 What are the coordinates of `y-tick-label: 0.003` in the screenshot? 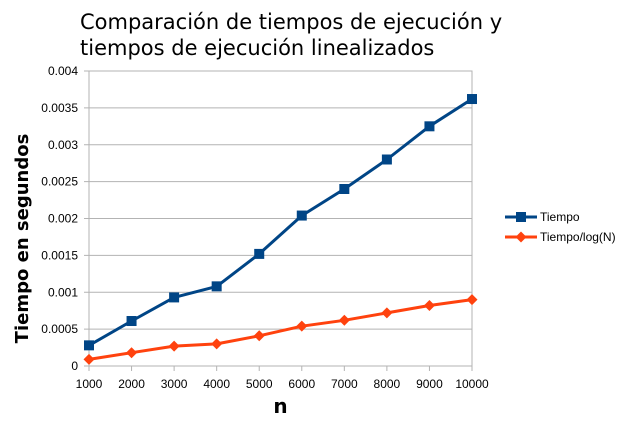 It's located at (63, 145).